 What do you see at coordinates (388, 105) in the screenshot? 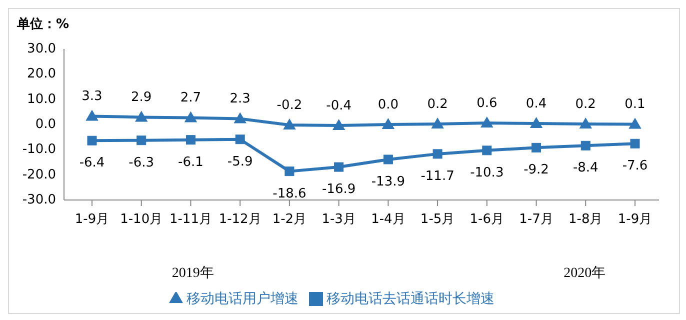
I see `data-label: 0.0` at bounding box center [388, 105].